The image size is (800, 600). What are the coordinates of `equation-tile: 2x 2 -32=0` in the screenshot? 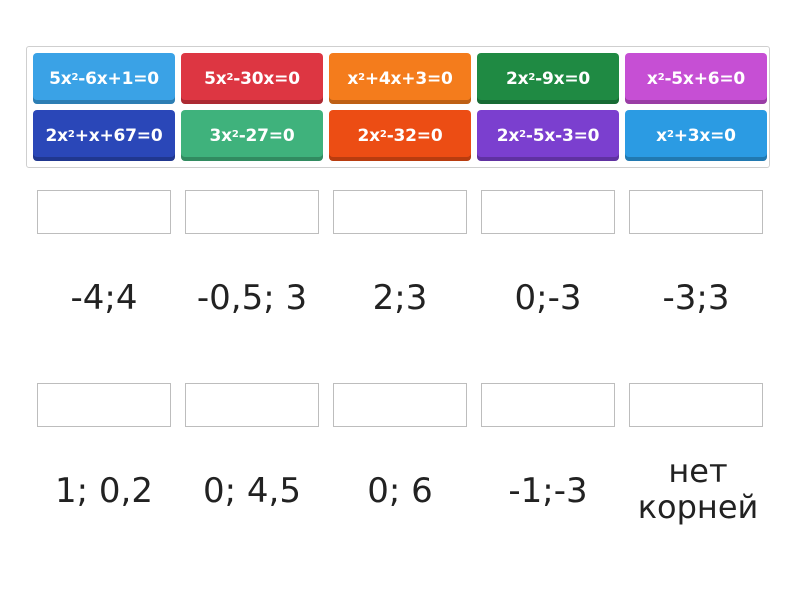 It's located at (400, 135).